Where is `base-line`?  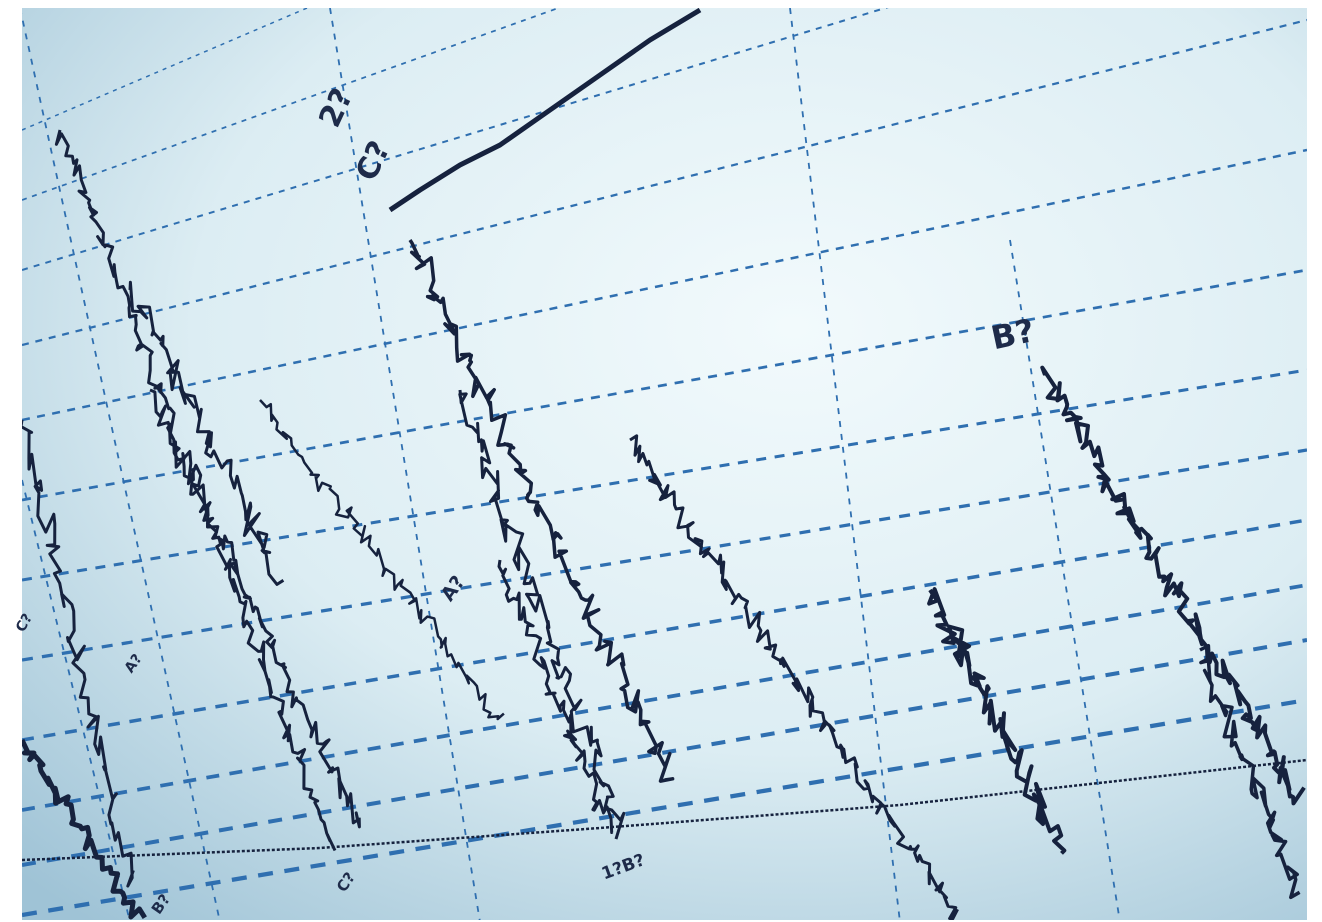
base-line is located at coordinates (664, 810).